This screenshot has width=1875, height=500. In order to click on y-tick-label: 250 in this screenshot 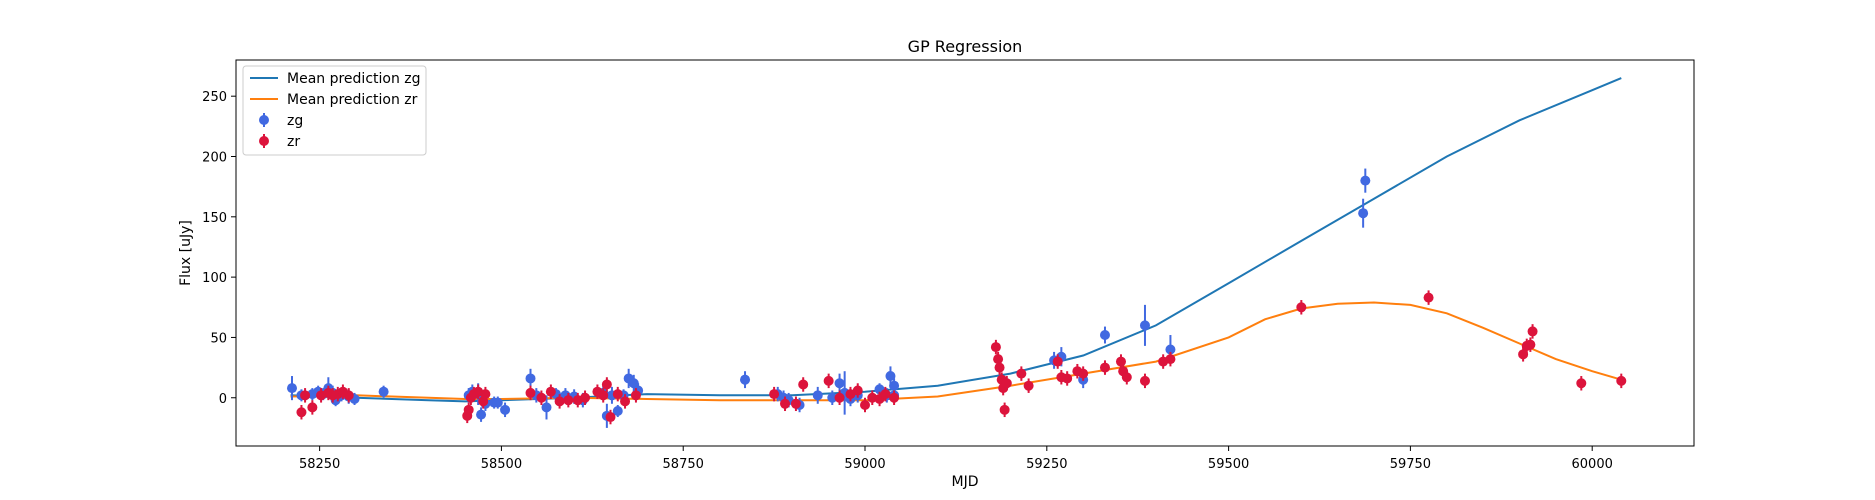, I will do `click(214, 97)`.